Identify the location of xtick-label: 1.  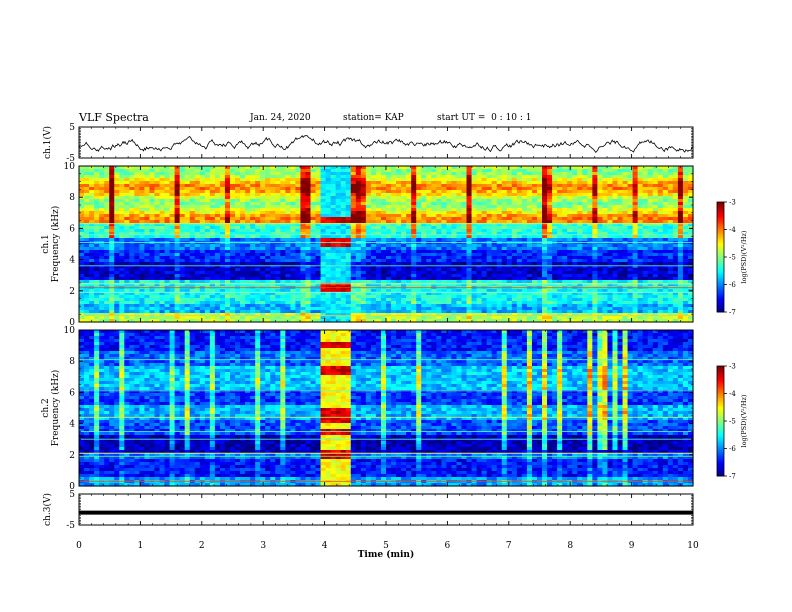
(141, 546).